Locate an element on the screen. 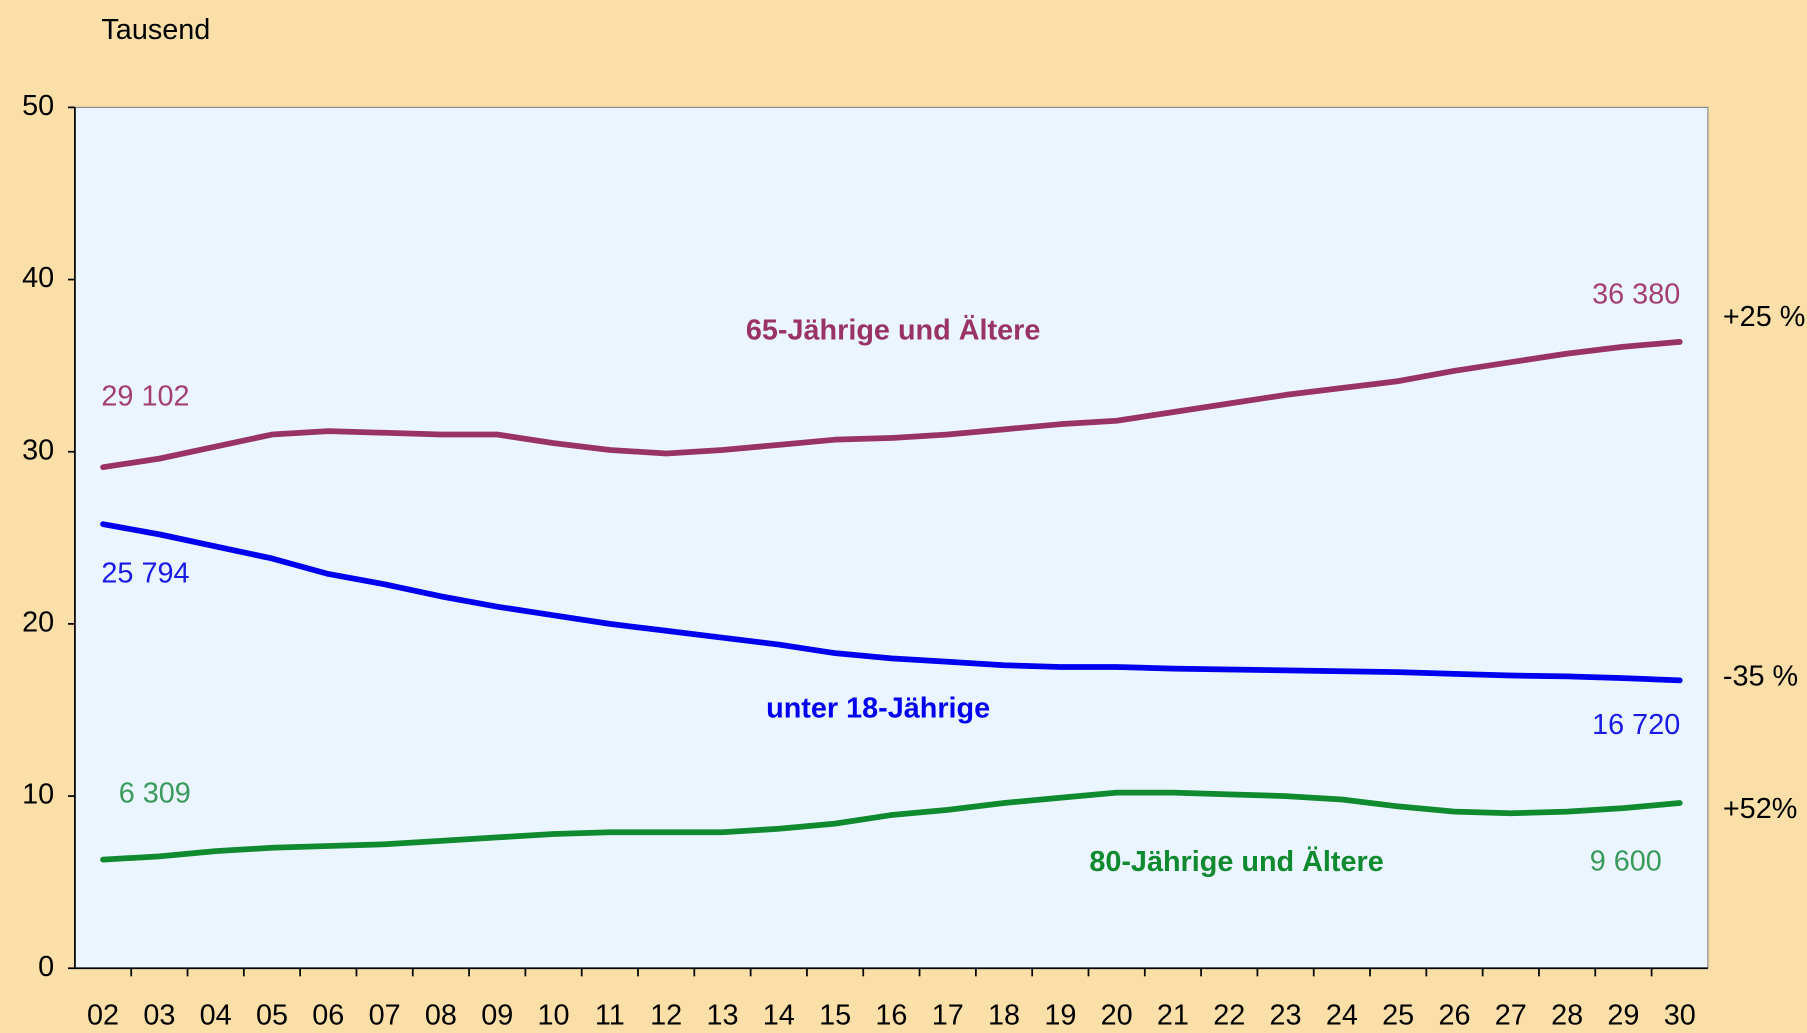 This screenshot has width=1807, height=1033. x-tick-label: 07 is located at coordinates (385, 1015).